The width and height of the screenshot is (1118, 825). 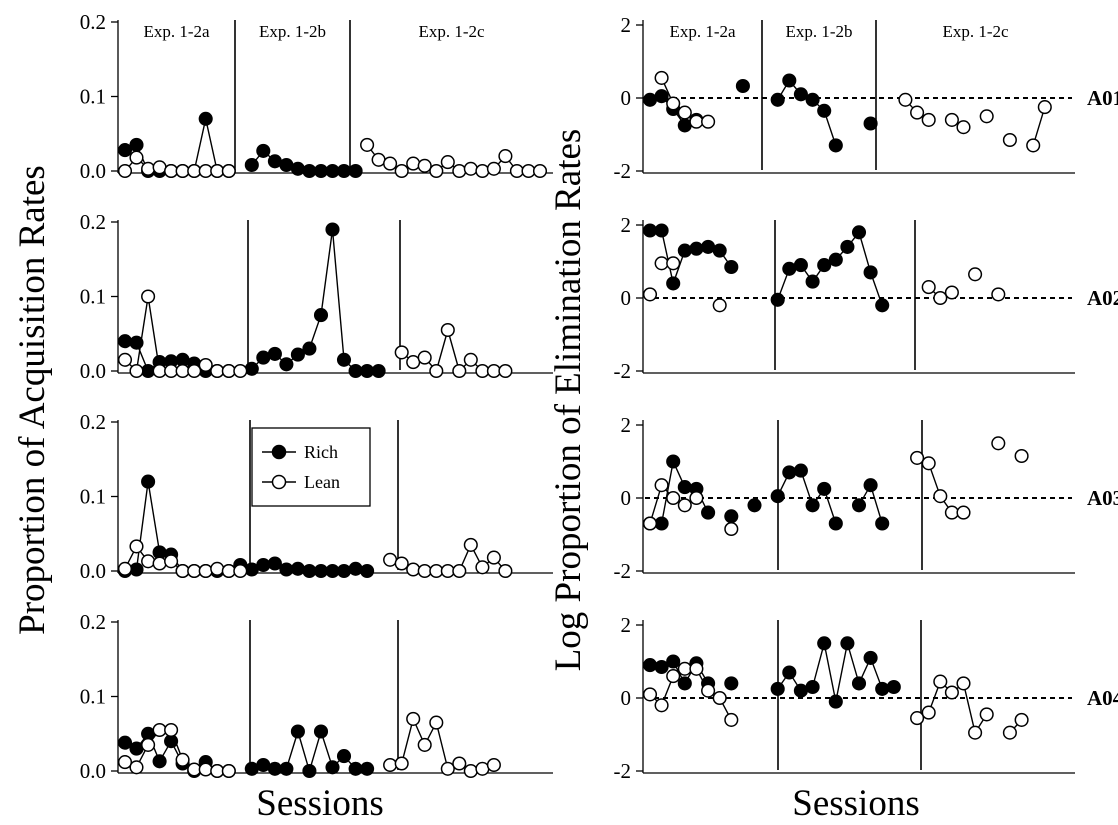 What do you see at coordinates (626, 98) in the screenshot?
I see `y-tick-label-elim-a01: 0` at bounding box center [626, 98].